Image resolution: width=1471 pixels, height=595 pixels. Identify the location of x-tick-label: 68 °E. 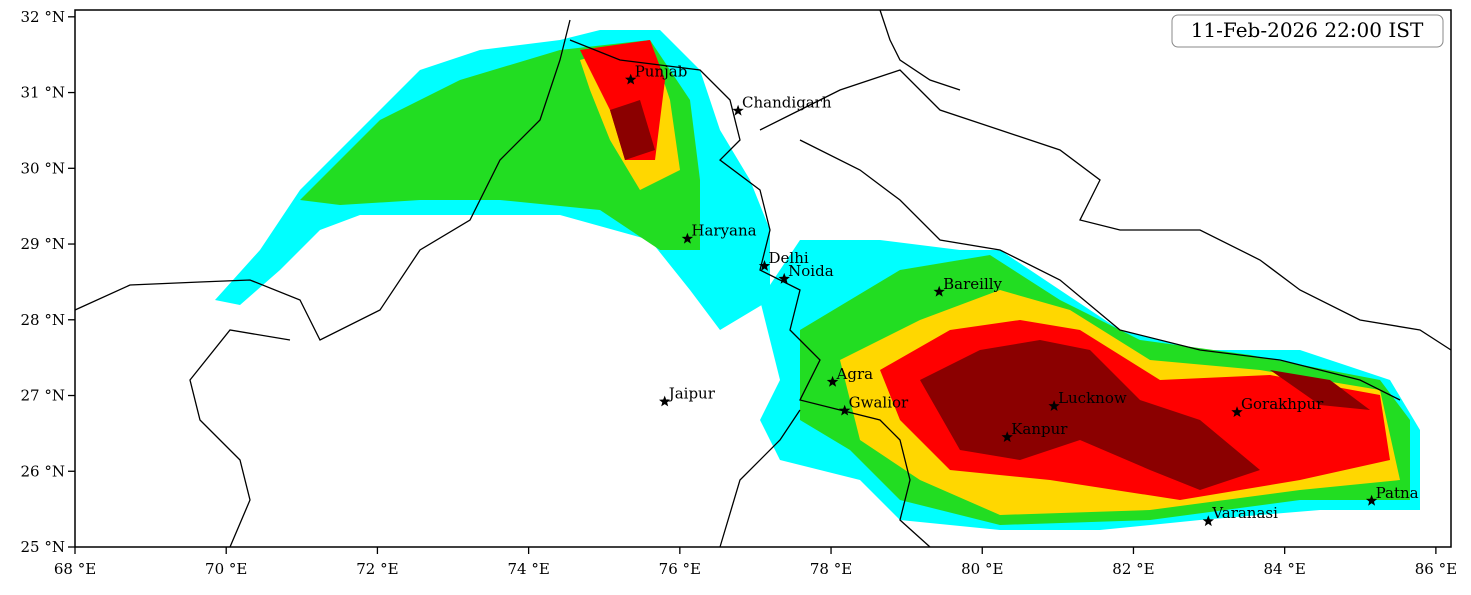
(75, 569).